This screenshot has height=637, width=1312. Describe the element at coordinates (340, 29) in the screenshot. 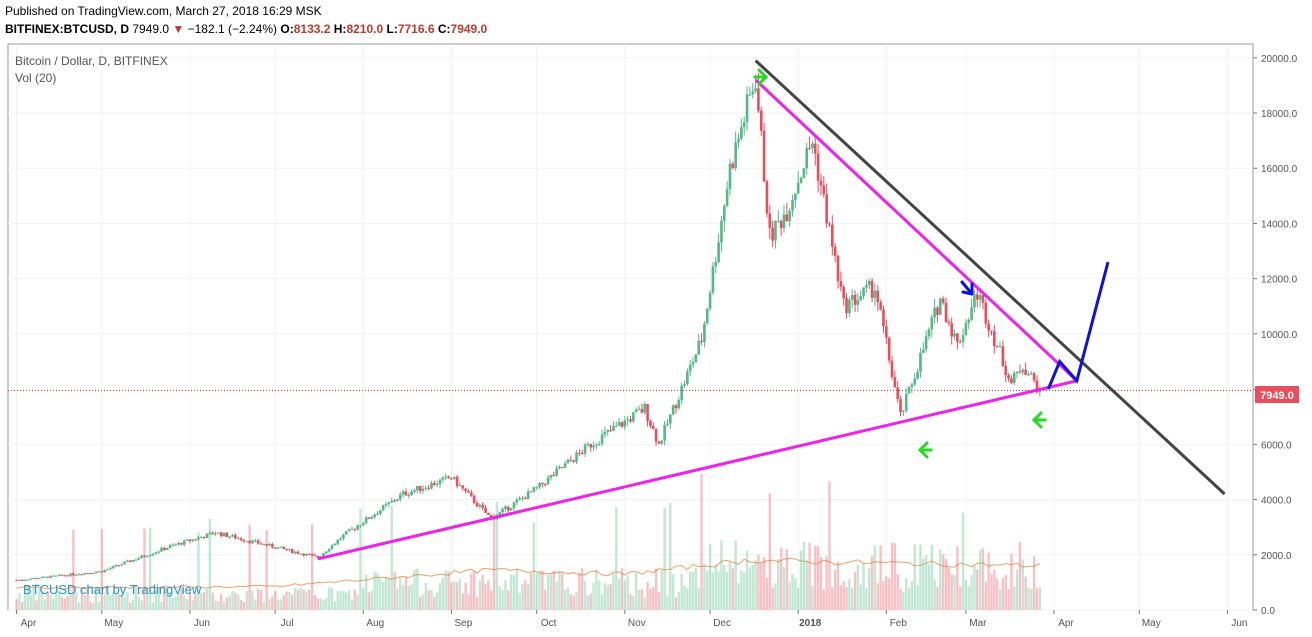

I see `high-label: H:` at that location.